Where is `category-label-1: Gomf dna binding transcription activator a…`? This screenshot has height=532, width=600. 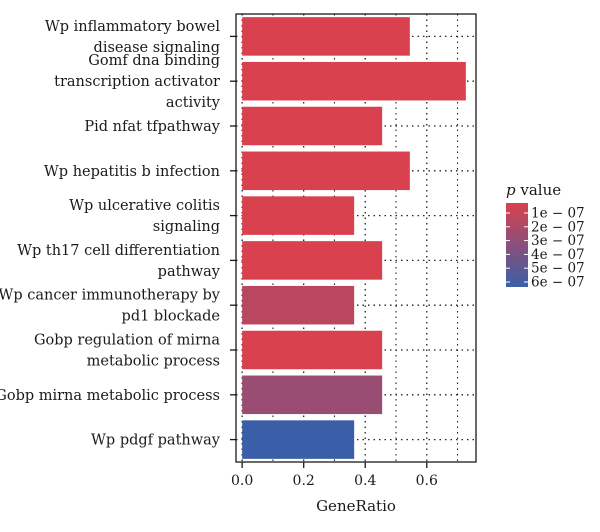
category-label-1: Gomf dna binding transcription activator a… is located at coordinates (137, 82).